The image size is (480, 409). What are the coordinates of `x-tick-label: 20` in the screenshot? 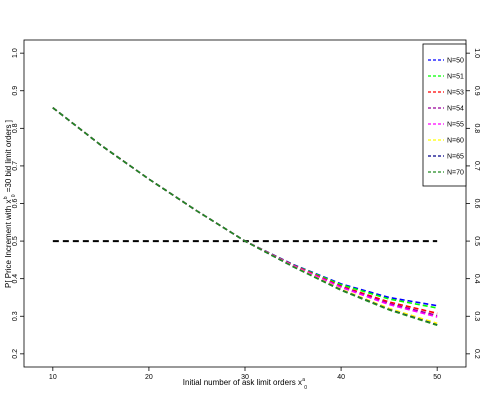 It's located at (149, 377).